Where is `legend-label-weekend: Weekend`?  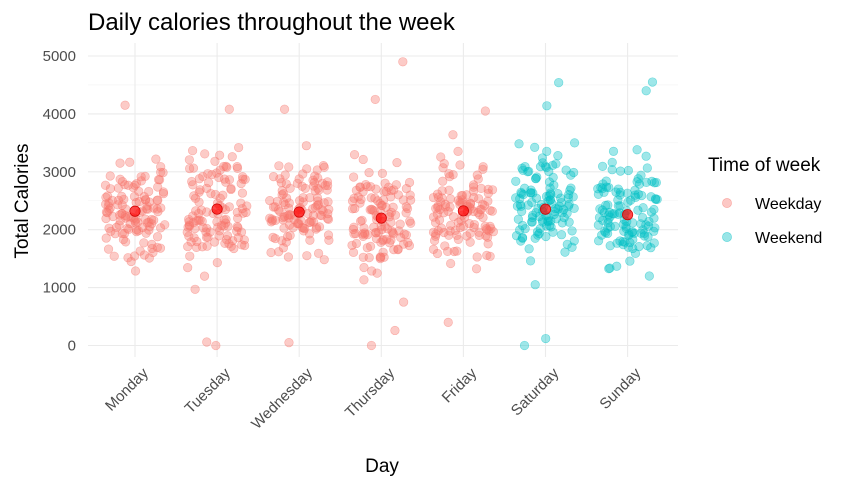 legend-label-weekend: Weekend is located at coordinates (788, 238).